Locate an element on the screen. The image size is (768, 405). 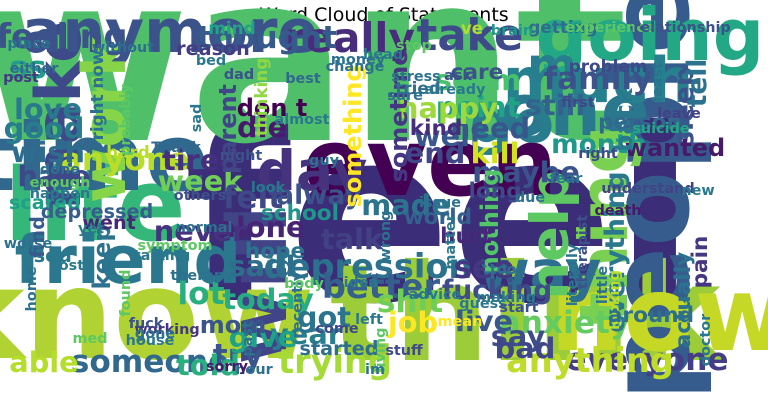
word-give: give is located at coordinates (263, 337).